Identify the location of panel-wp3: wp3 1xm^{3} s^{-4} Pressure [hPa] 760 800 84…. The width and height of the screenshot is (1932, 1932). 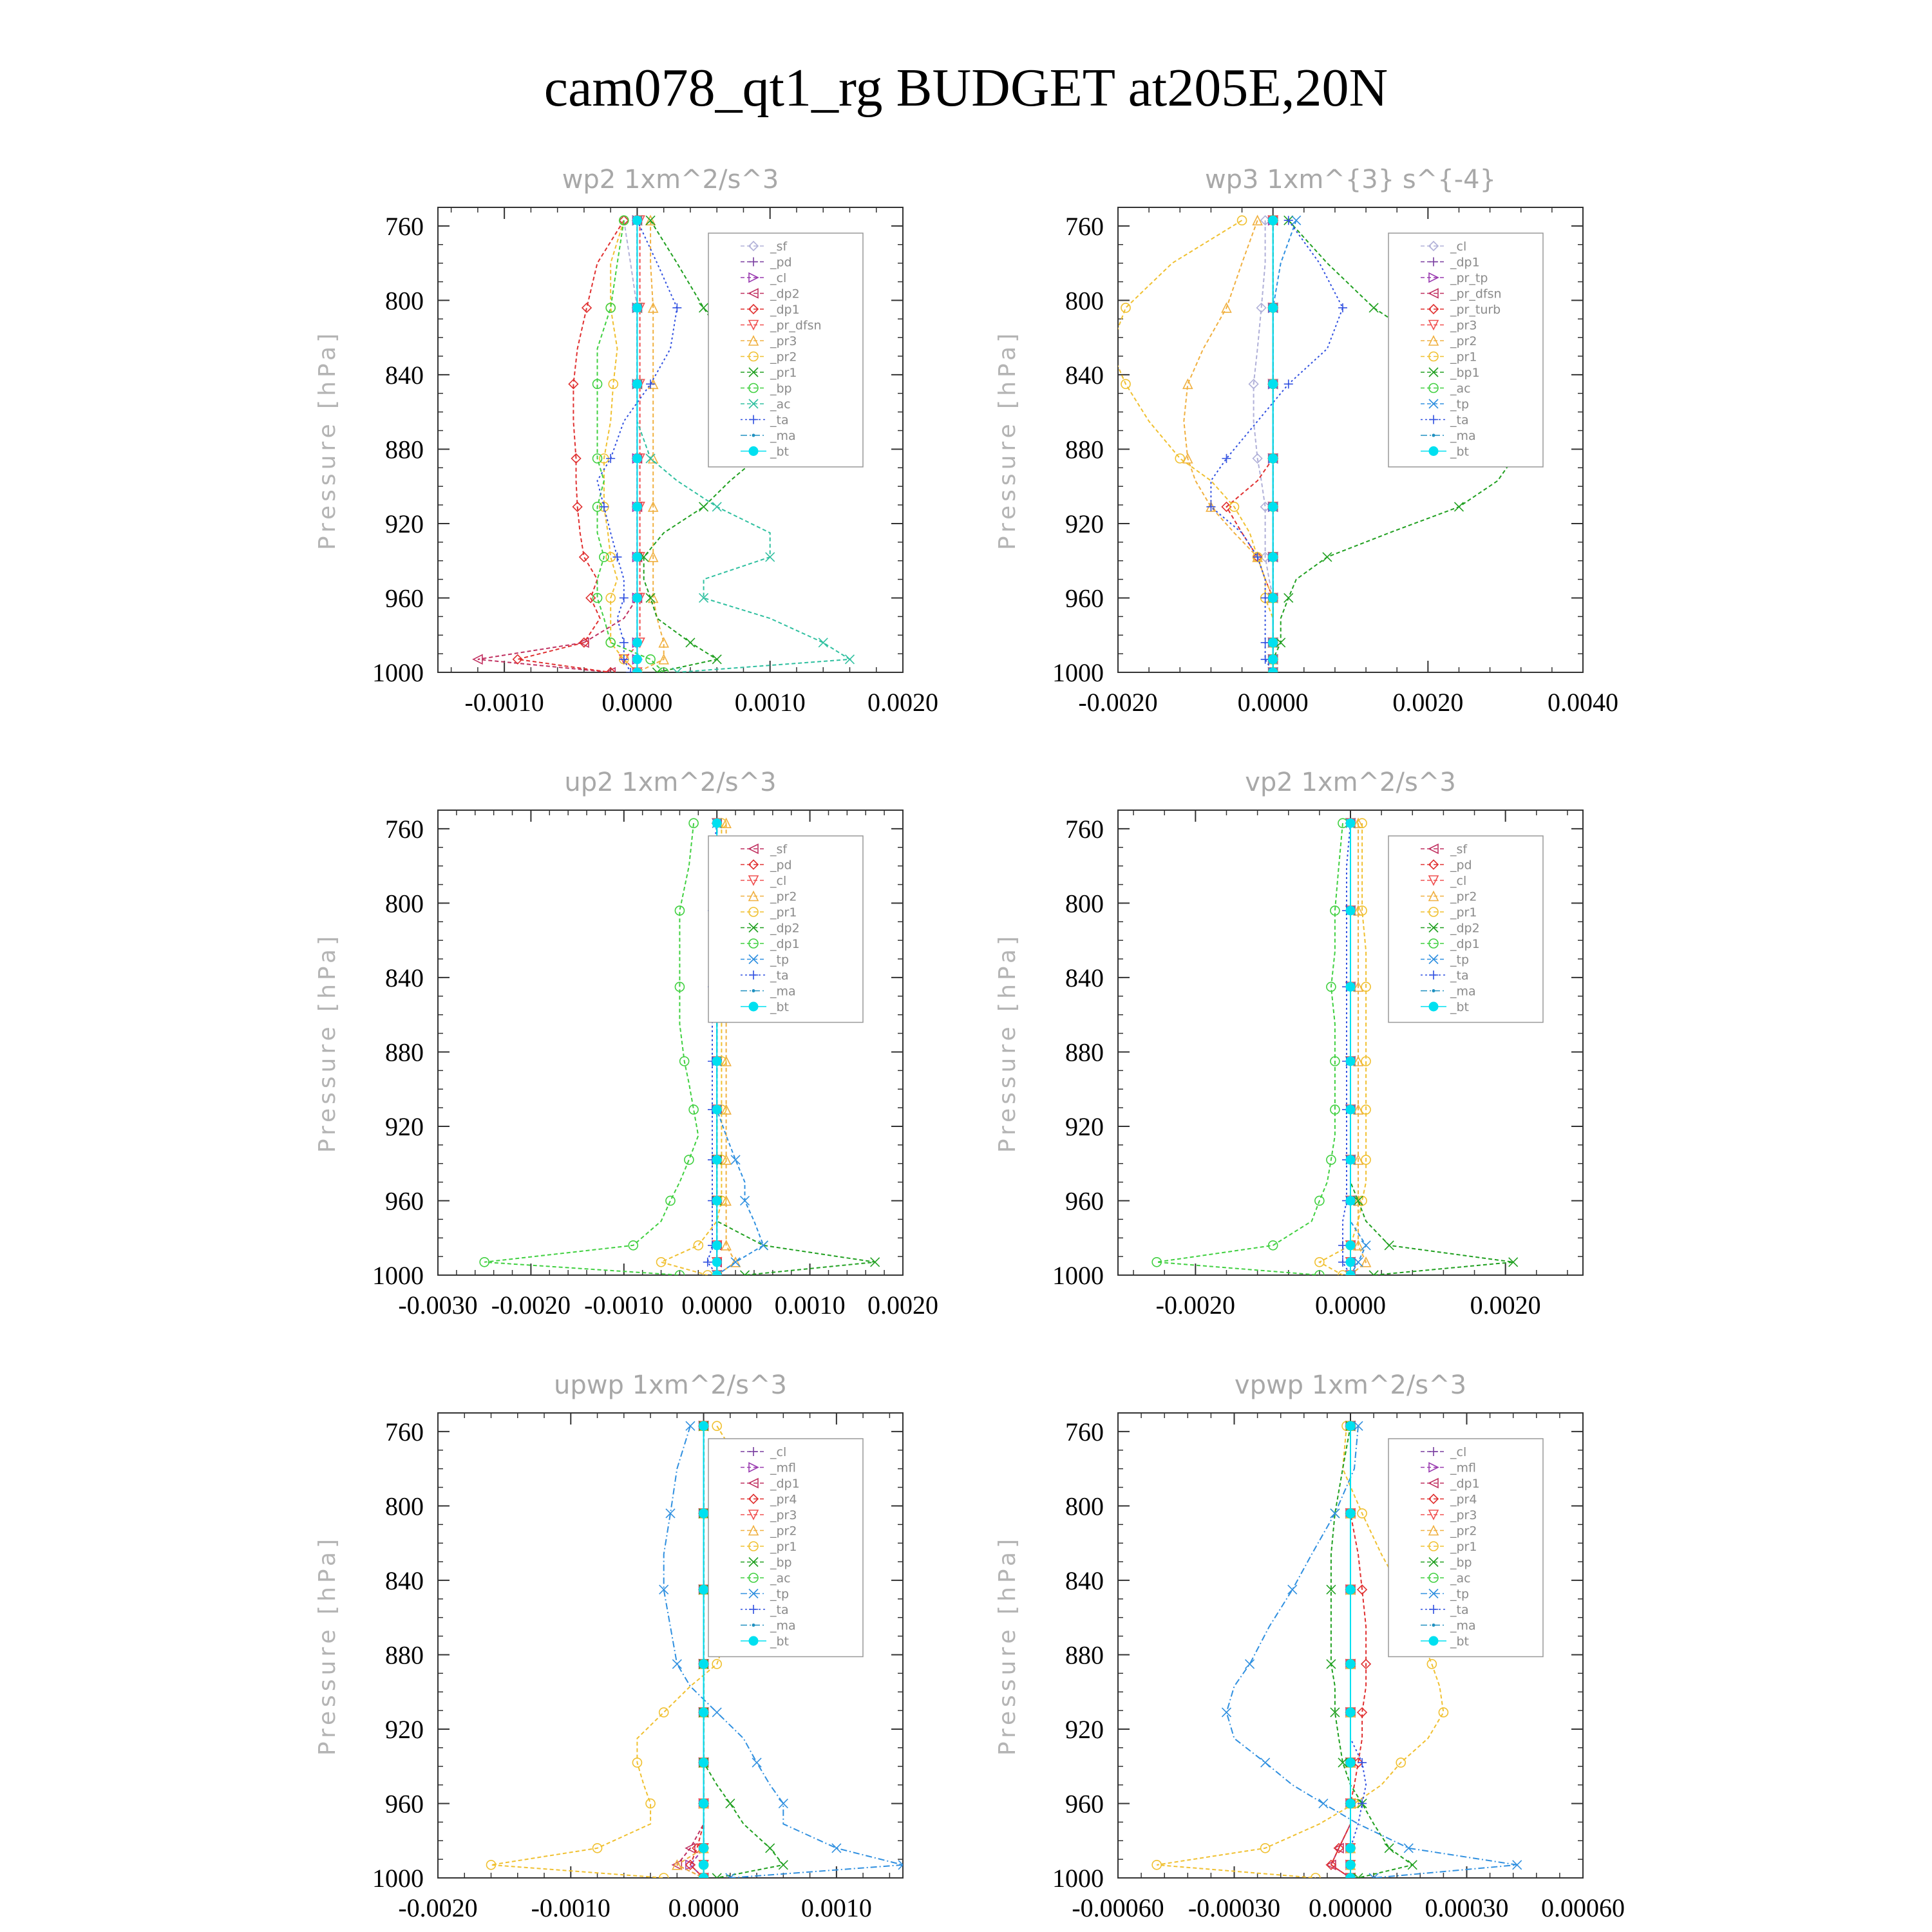
(1306, 441).